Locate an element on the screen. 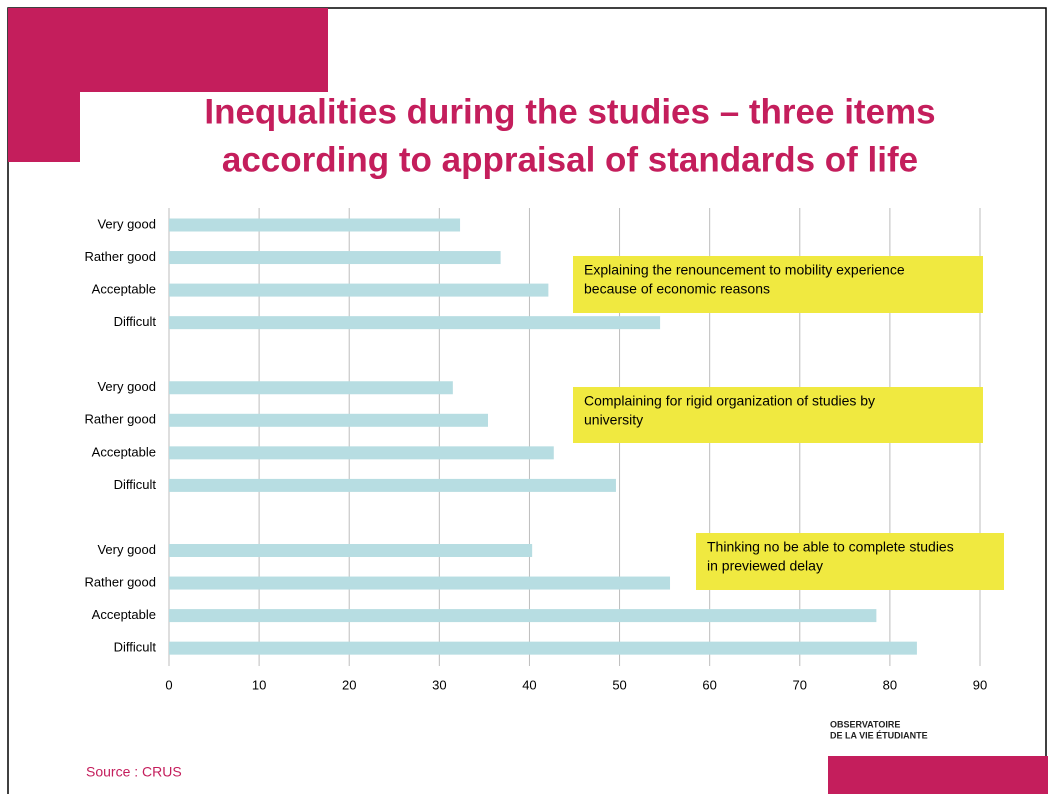  x-tick-label: 70 is located at coordinates (800, 684).